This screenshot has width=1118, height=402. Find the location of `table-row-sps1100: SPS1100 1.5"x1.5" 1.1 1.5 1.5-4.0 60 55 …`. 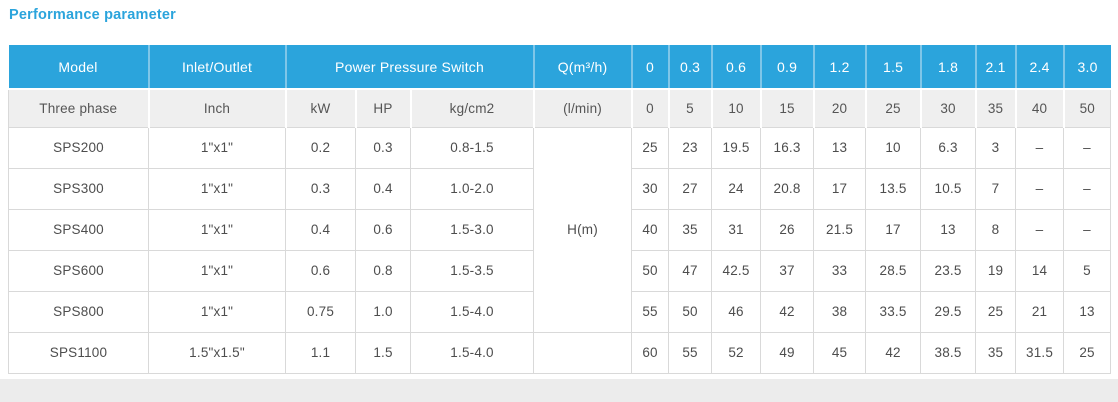

table-row-sps1100: SPS1100 1.5"x1.5" 1.1 1.5 1.5-4.0 60 55 … is located at coordinates (560, 352).